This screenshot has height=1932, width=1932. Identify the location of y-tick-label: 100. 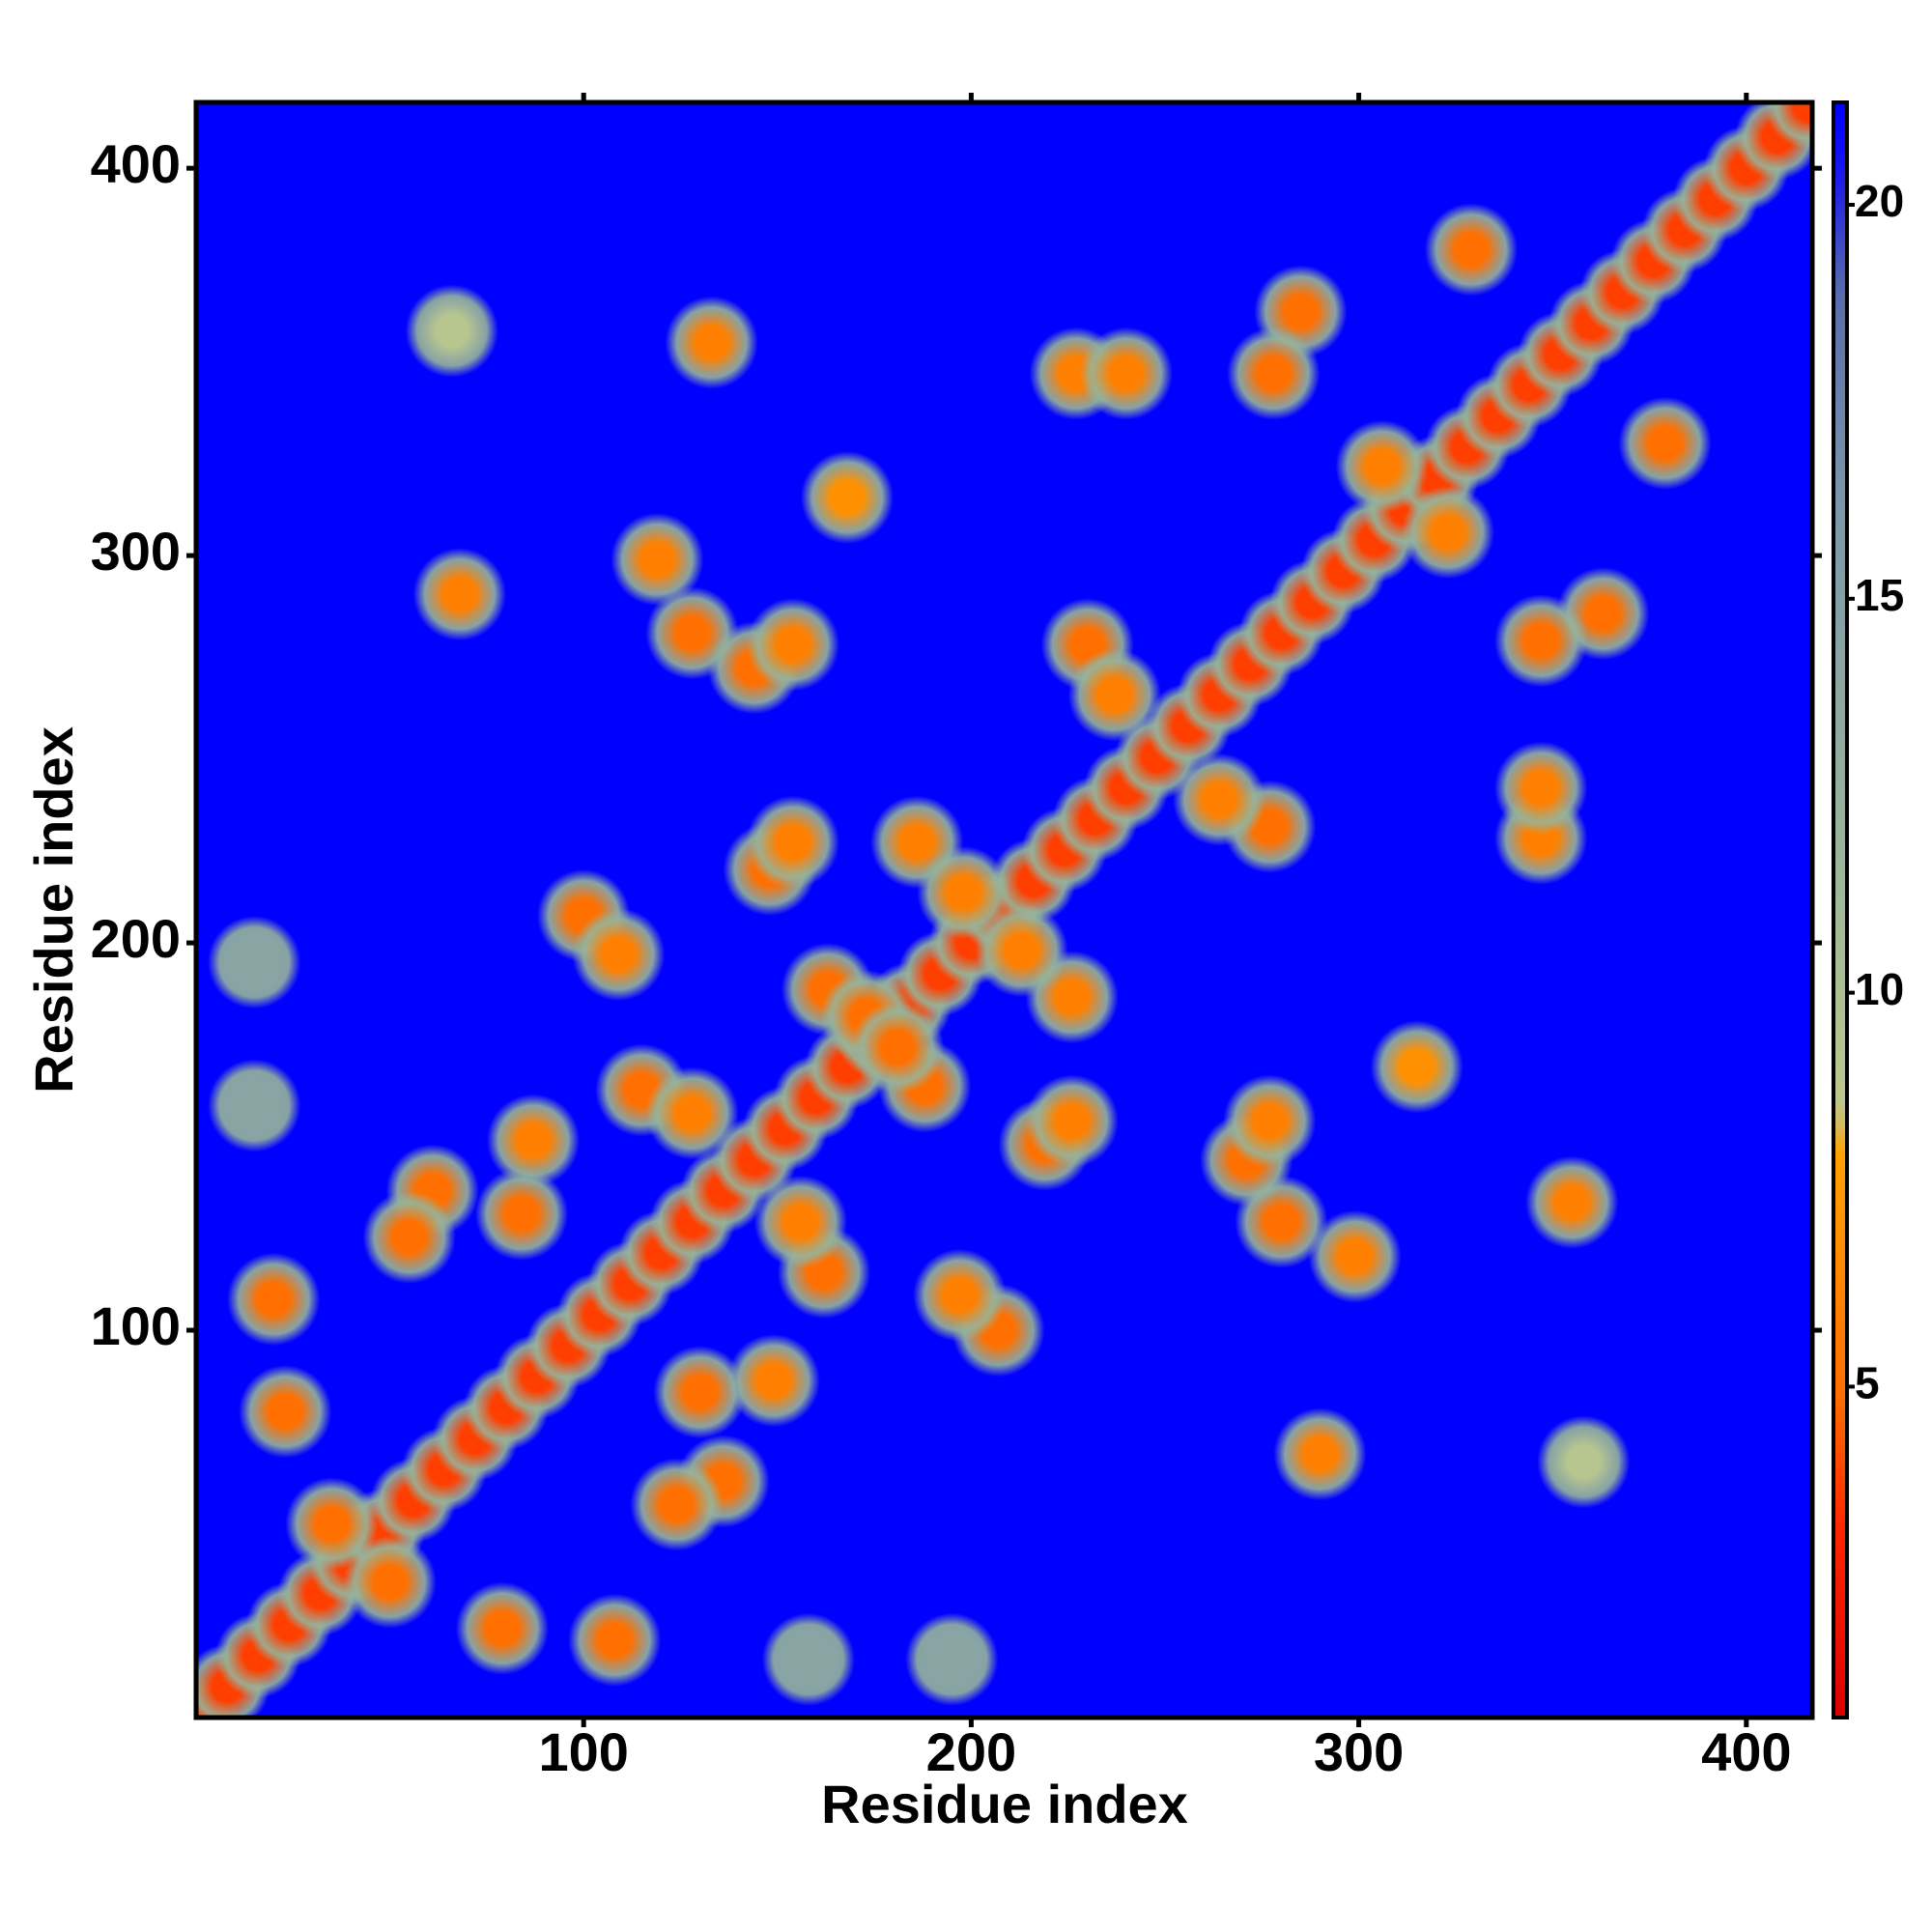
(136, 1325).